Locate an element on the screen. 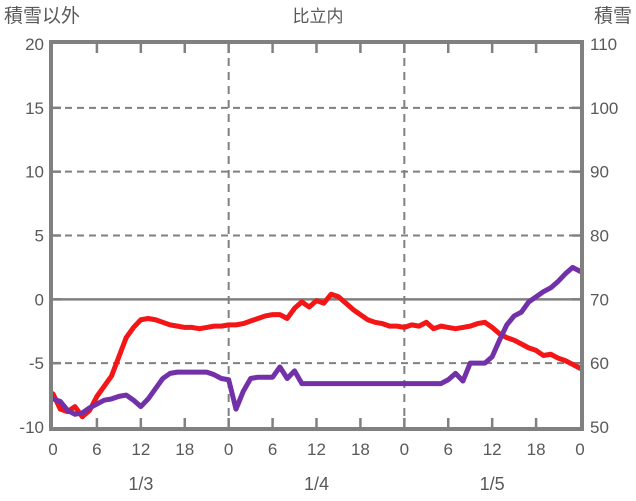  x-axis-tick-labels: 0 6 12 18 0 6 12 18 0 6 12 18 0 is located at coordinates (316, 449).